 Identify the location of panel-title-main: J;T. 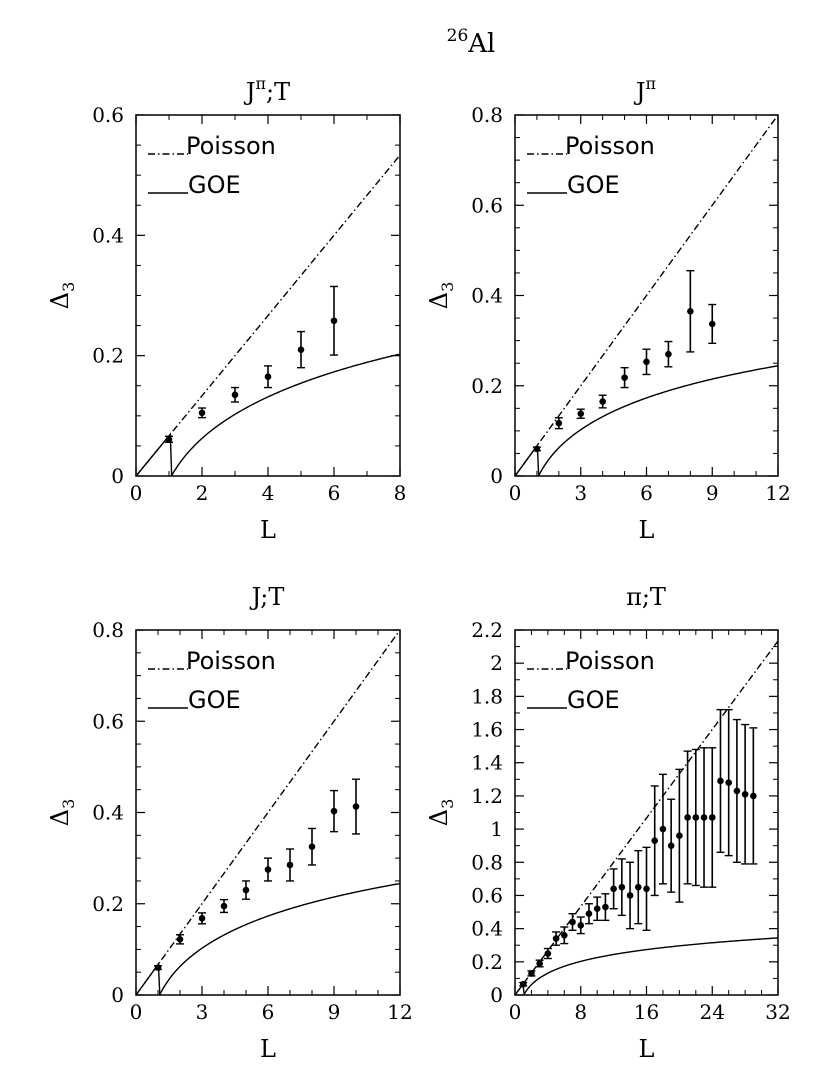
(267, 597).